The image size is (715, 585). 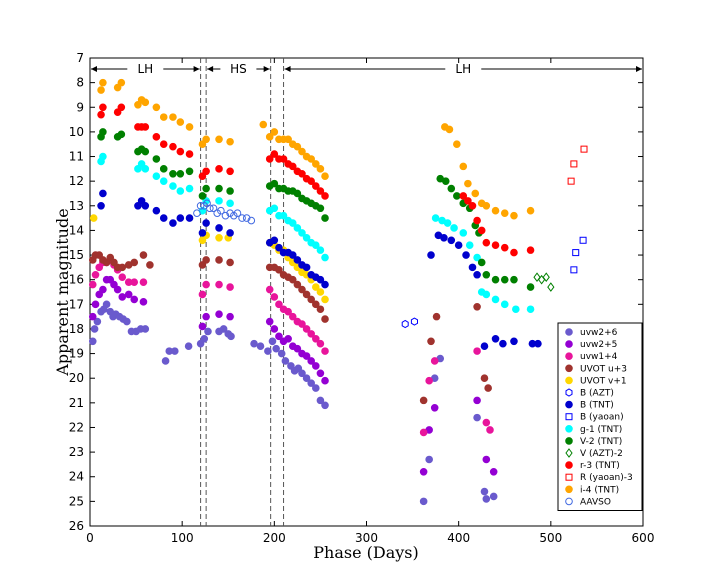 What do you see at coordinates (94, 69) in the screenshot?
I see `region-arrowhead-left` at bounding box center [94, 69].